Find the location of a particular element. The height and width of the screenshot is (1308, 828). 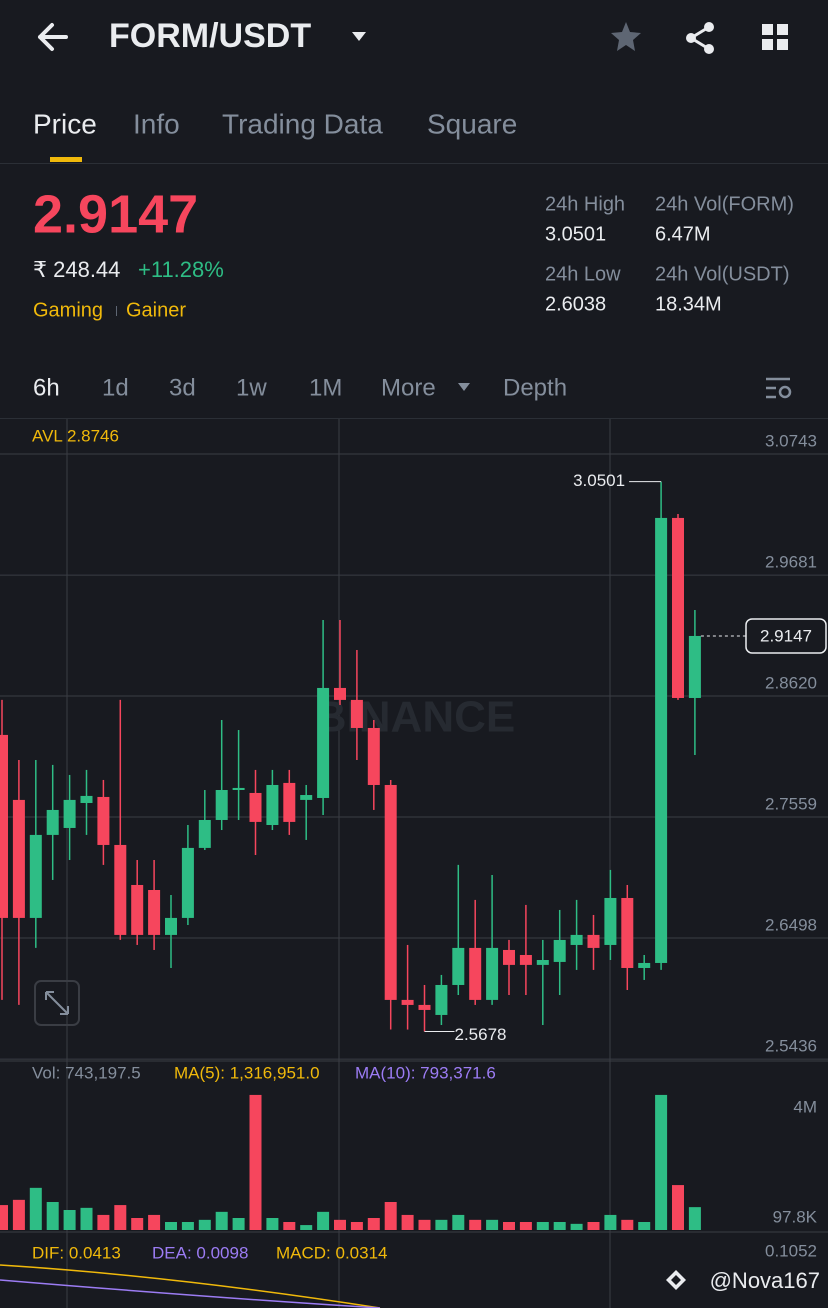

tab: Info is located at coordinates (156, 123).